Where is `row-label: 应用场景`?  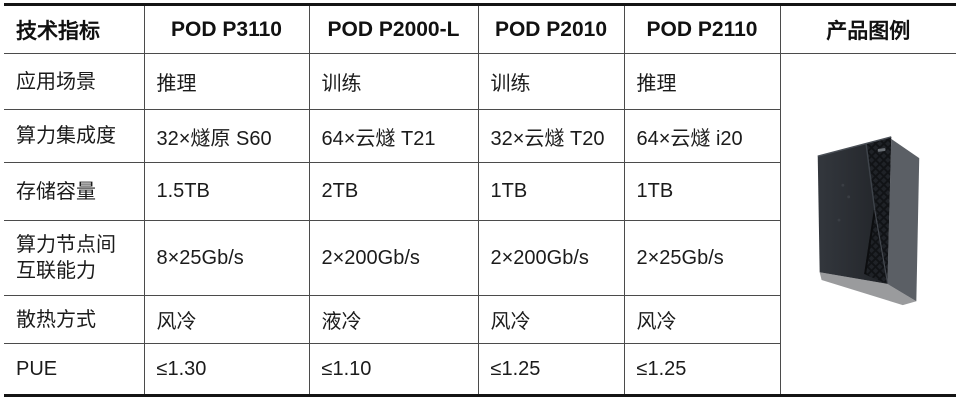 row-label: 应用场景 is located at coordinates (74, 81).